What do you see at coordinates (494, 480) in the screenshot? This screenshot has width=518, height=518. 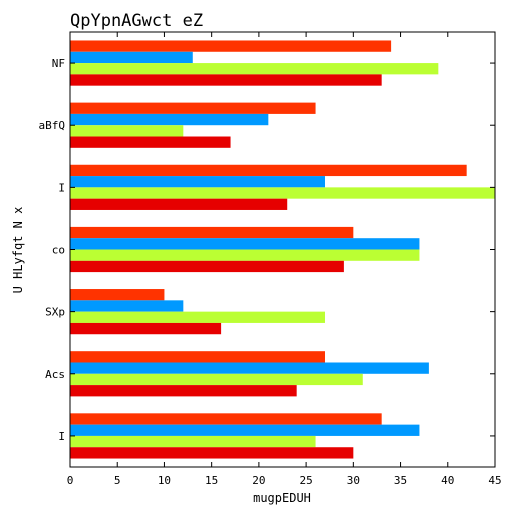 I see `x-tick-label: 45` at bounding box center [494, 480].